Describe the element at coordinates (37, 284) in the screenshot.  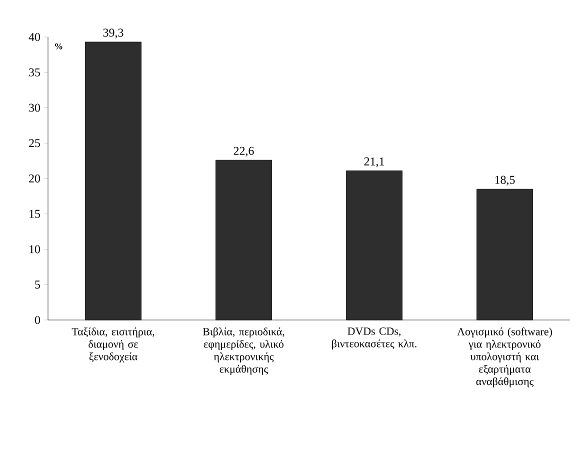
I see `y-tick-label: 5` at that location.